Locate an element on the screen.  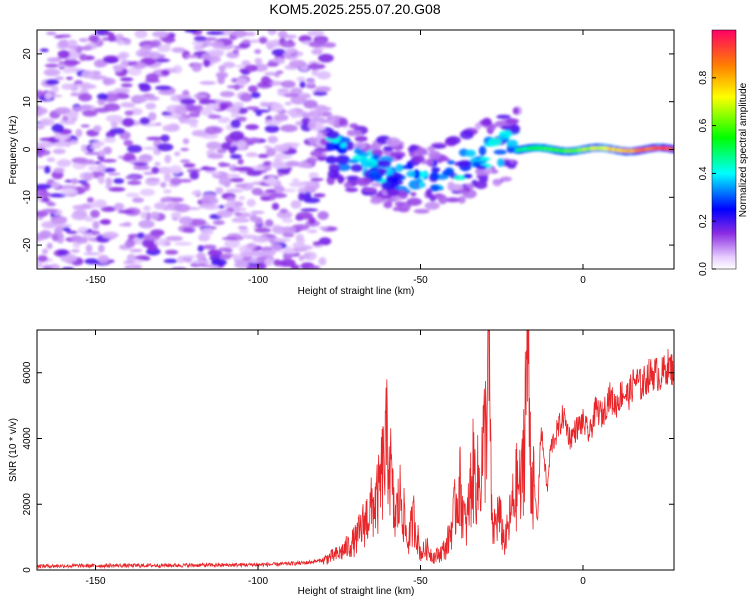
spectrogram-ytick-label: -10 is located at coordinates (27, 197).